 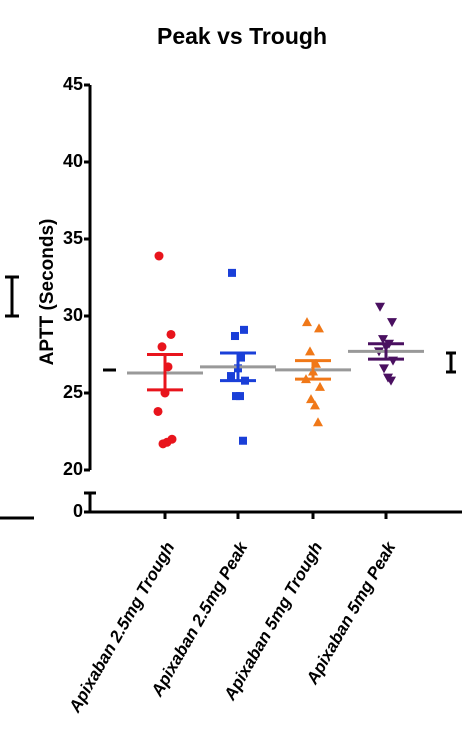 I want to click on y-tick-label: 30, so click(x=73, y=315).